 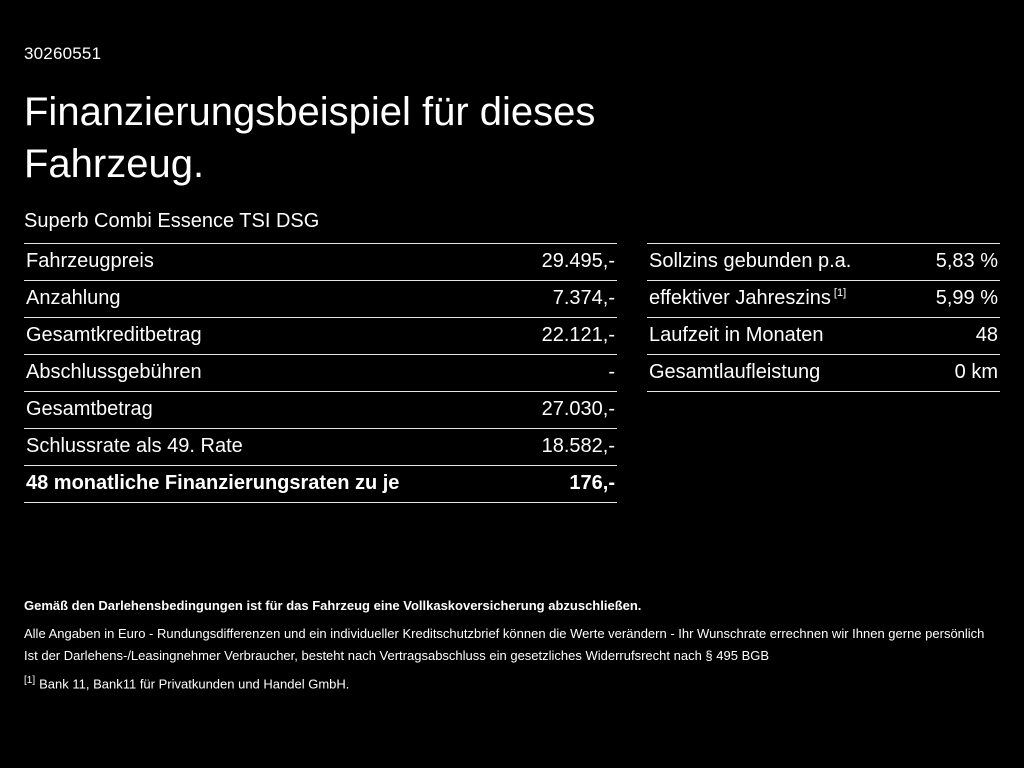 What do you see at coordinates (320, 447) in the screenshot?
I see `table-row: Schlussrate als 49. Rate 18.582,-` at bounding box center [320, 447].